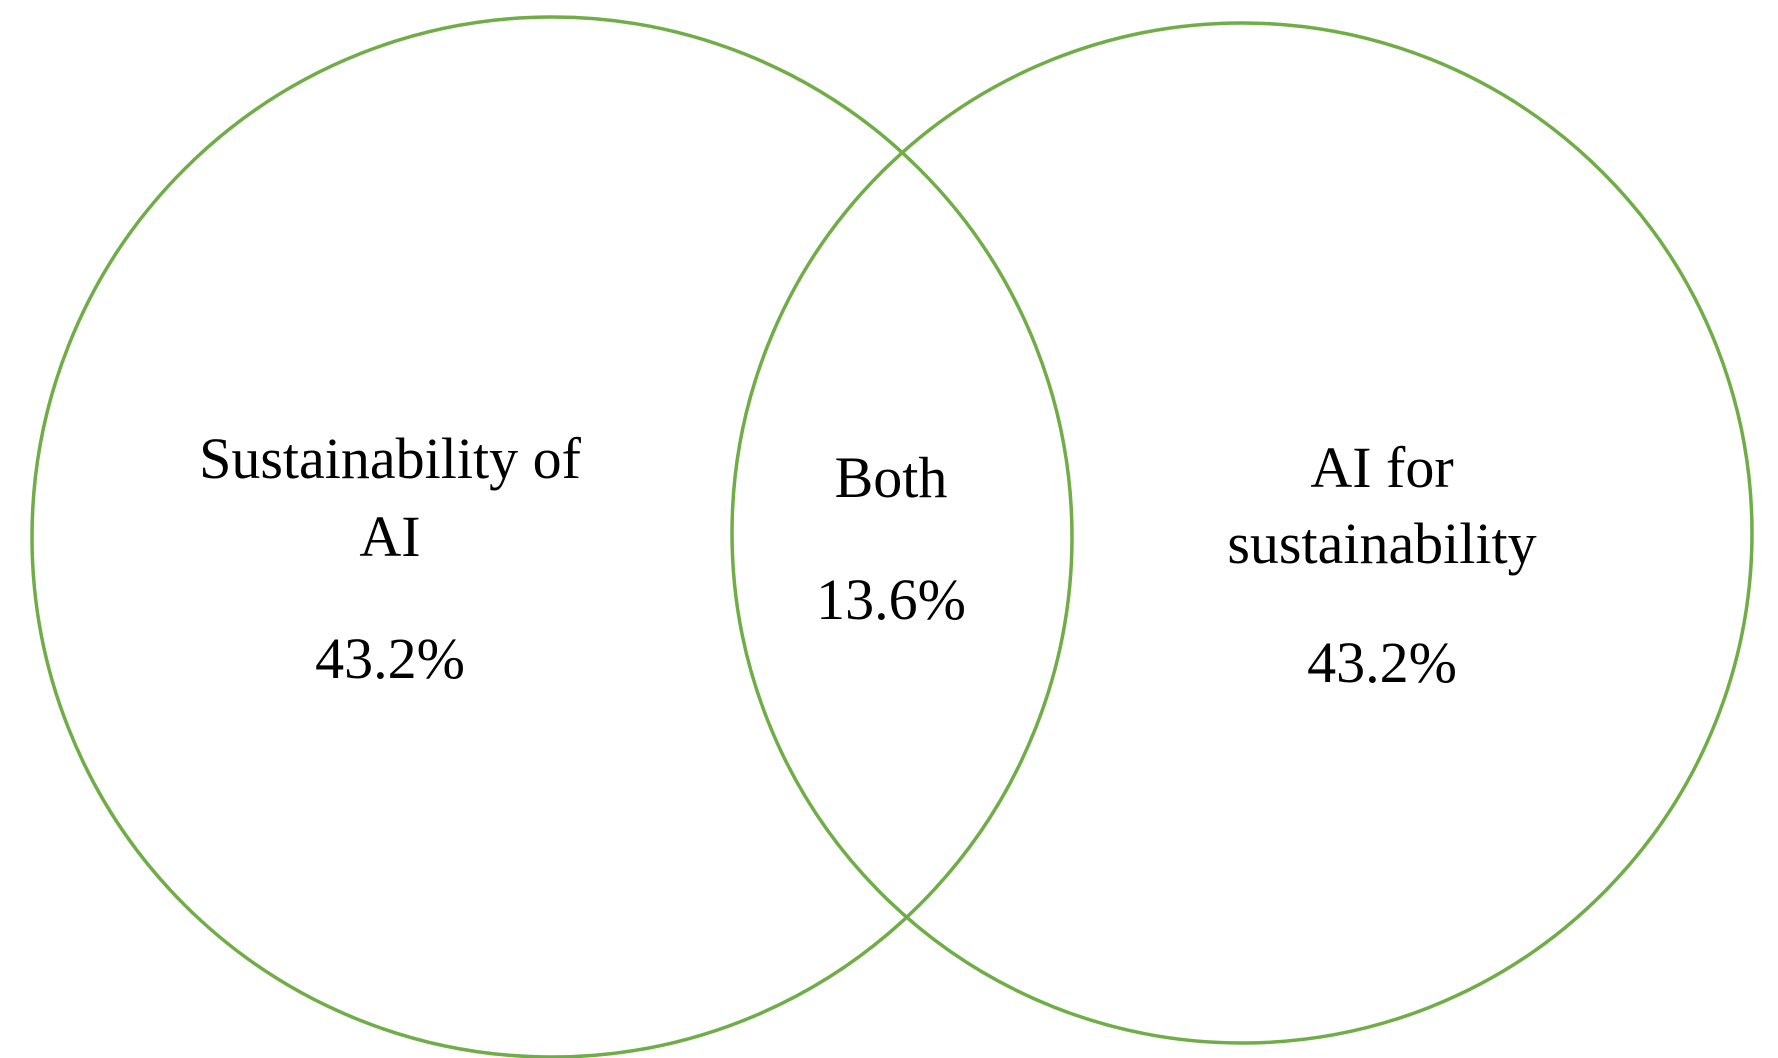 The image size is (1778, 1058). What do you see at coordinates (390, 658) in the screenshot?
I see `left-set-value: 43.2%` at bounding box center [390, 658].